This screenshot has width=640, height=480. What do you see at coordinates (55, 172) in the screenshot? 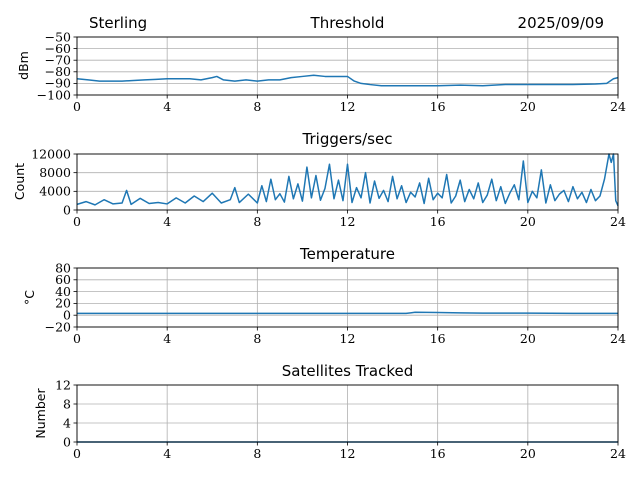
I see `y-tick-label: 8000` at bounding box center [55, 172].